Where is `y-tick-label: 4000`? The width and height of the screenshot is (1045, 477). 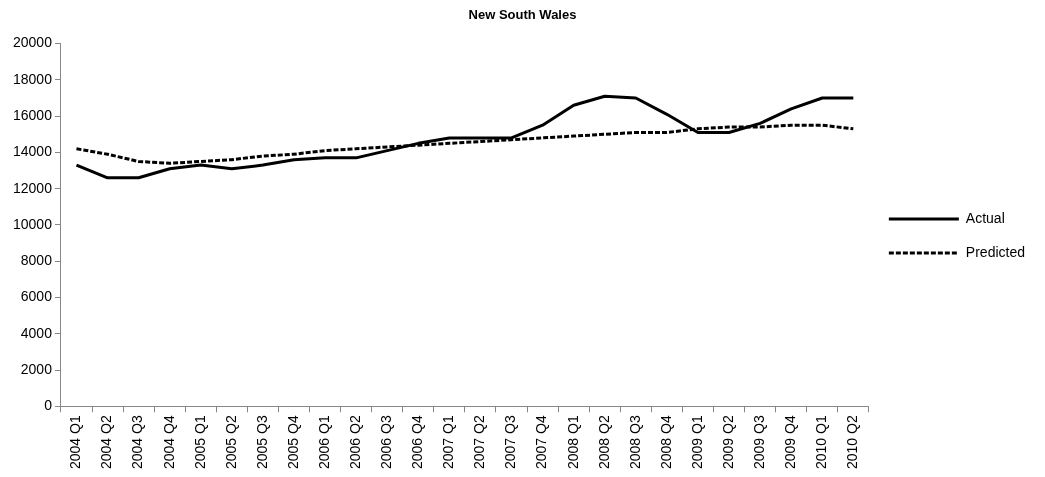
y-tick-label: 4000 is located at coordinates (36, 332).